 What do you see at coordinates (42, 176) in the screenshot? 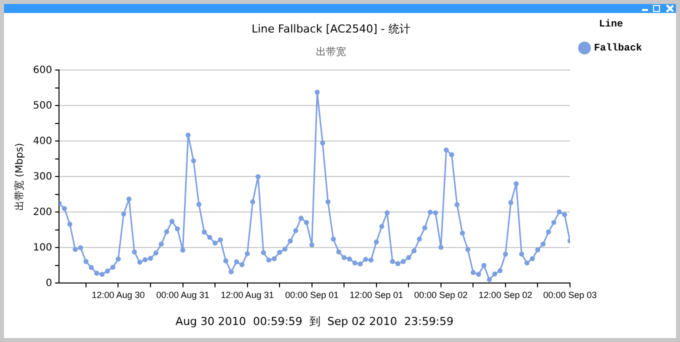
I see `y-tick-label: 300` at bounding box center [42, 176].